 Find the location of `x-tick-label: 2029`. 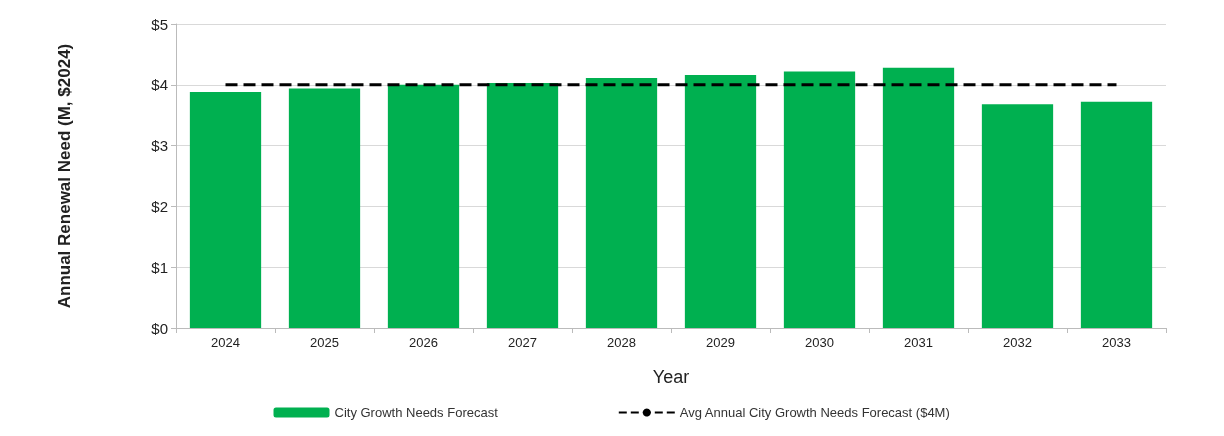

x-tick-label: 2029 is located at coordinates (720, 342).